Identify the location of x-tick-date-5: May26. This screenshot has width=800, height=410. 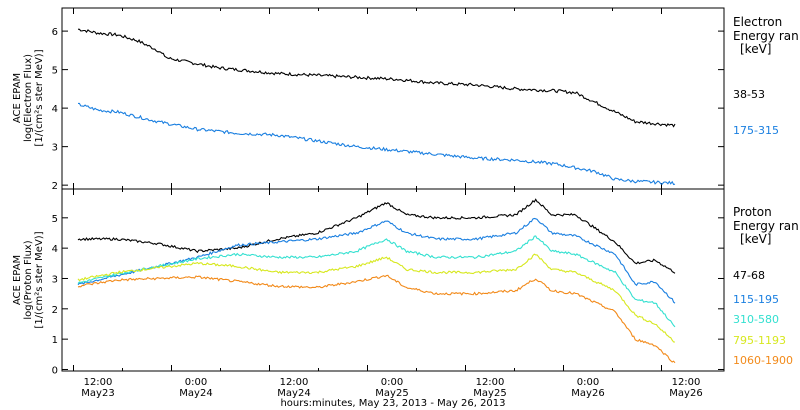
(587, 393).